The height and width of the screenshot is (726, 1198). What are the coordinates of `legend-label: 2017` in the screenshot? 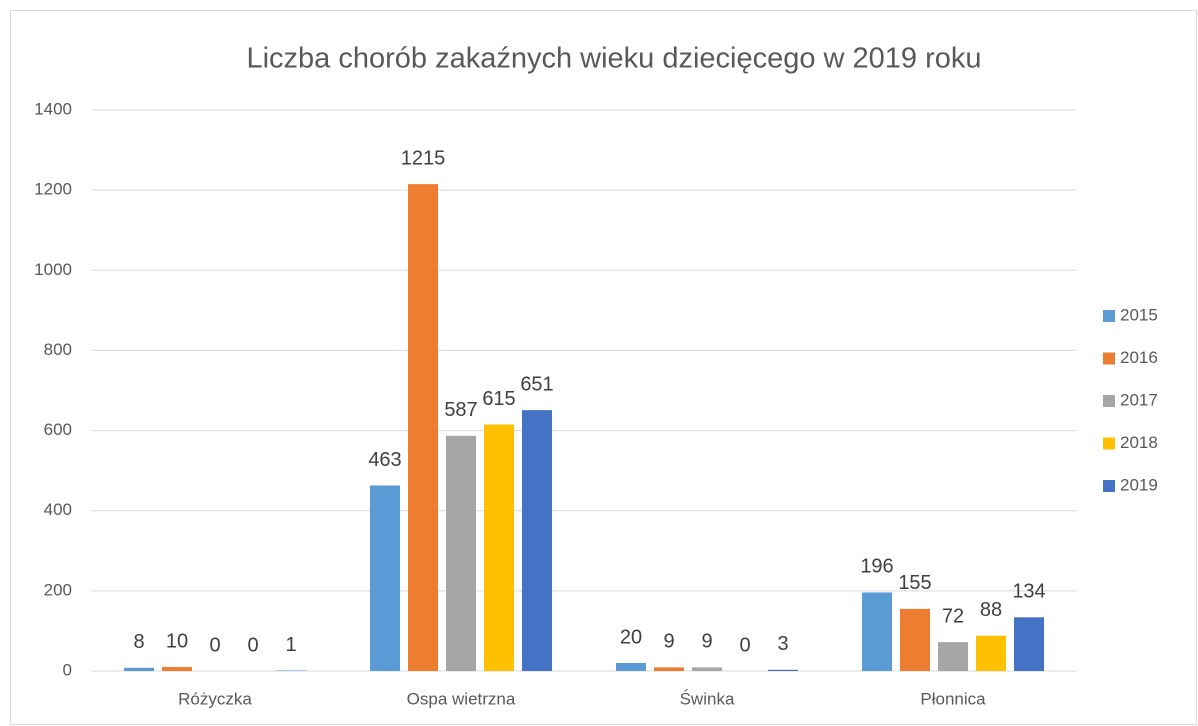 It's located at (1139, 399).